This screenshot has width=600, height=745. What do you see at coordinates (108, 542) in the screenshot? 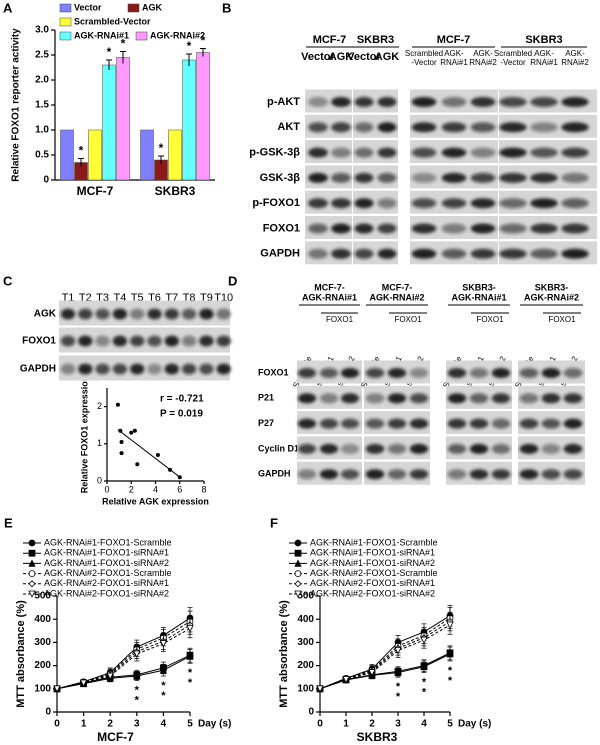
I see `legend-label: AGK-RNAi#1-FOXO1-Scramble` at bounding box center [108, 542].